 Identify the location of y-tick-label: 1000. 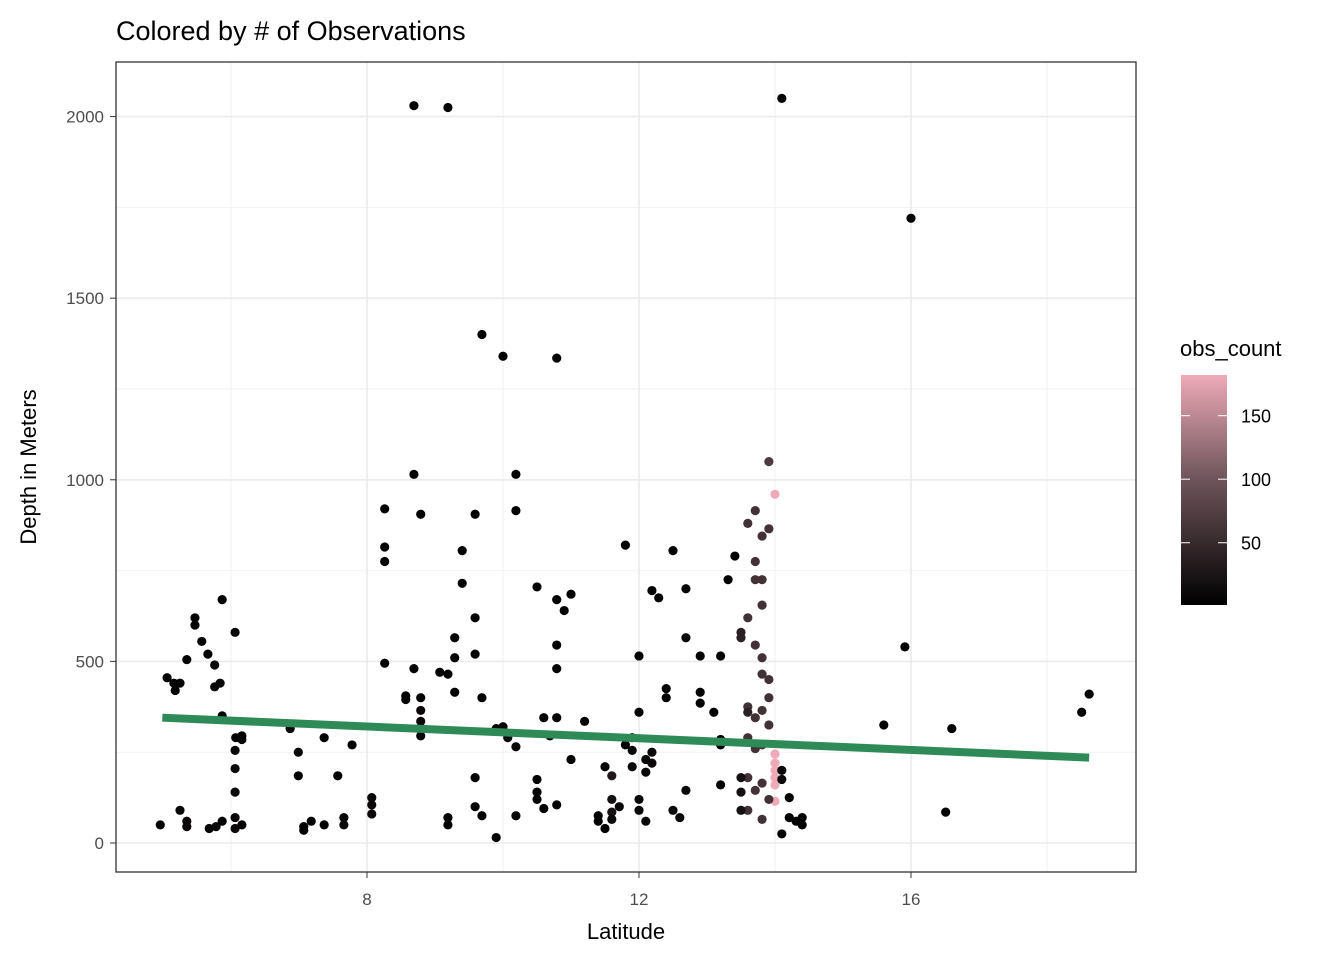
(85, 480).